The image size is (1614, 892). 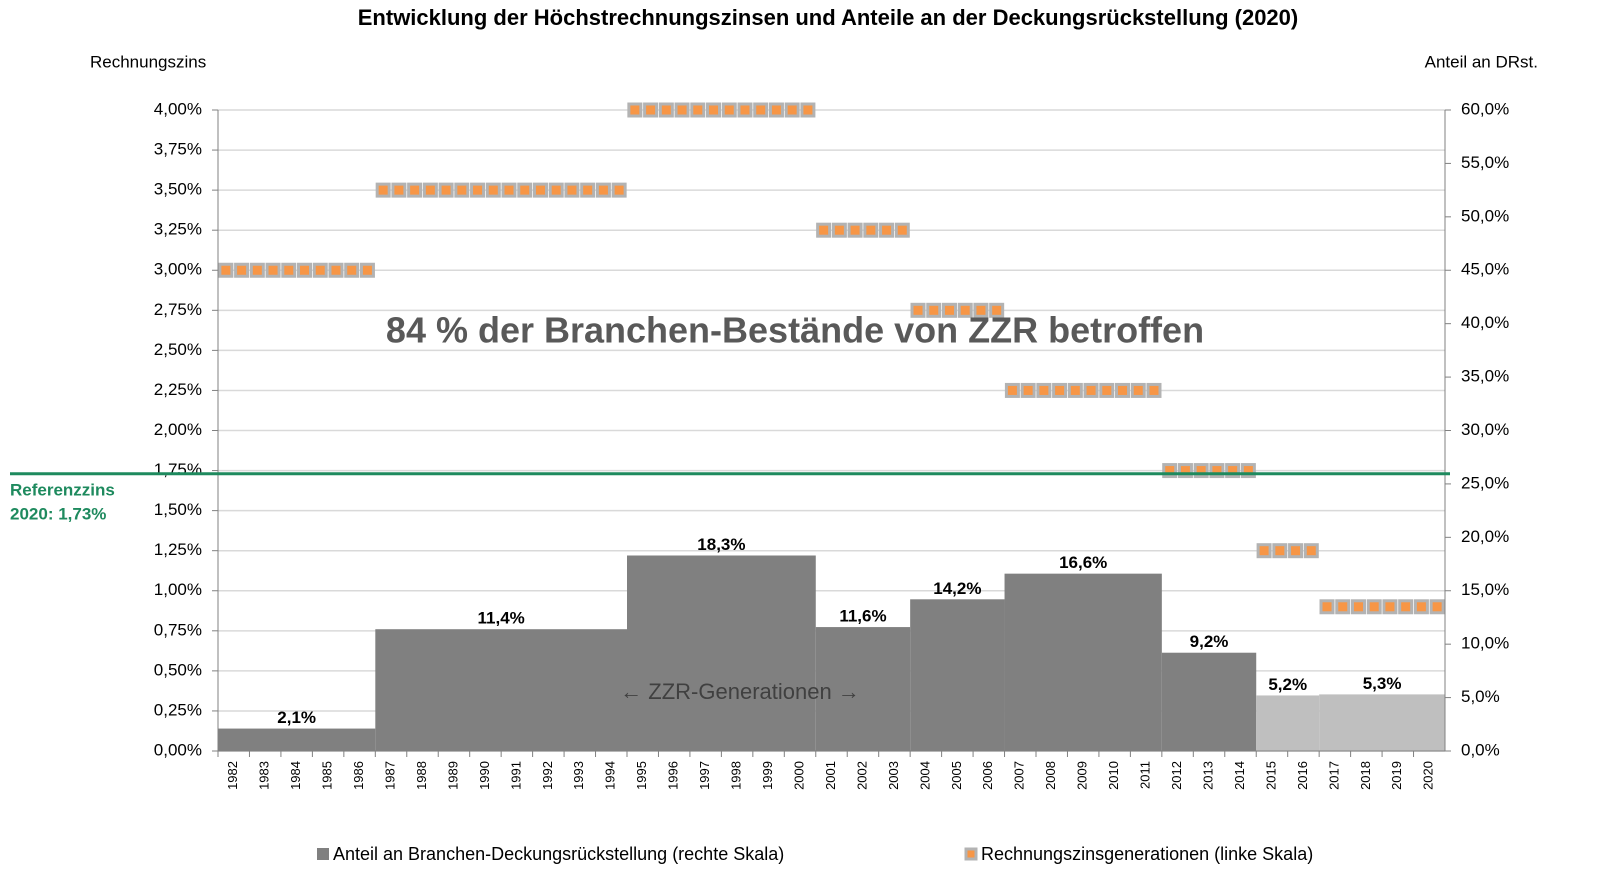 I want to click on x-tick-label: 1996, so click(x=673, y=775).